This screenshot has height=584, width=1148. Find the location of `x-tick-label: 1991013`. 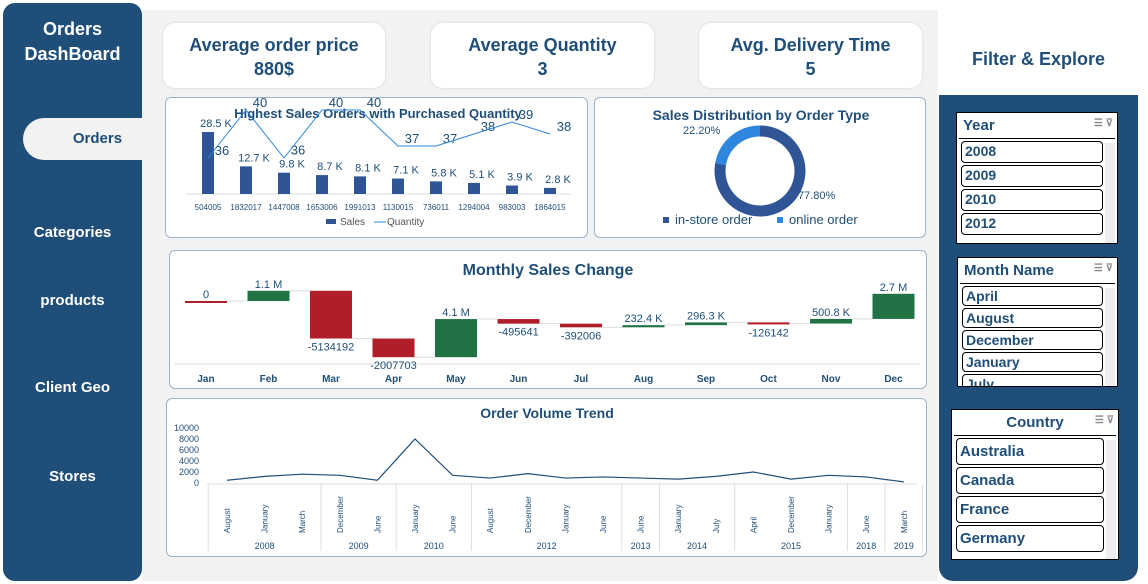

x-tick-label: 1991013 is located at coordinates (360, 207).